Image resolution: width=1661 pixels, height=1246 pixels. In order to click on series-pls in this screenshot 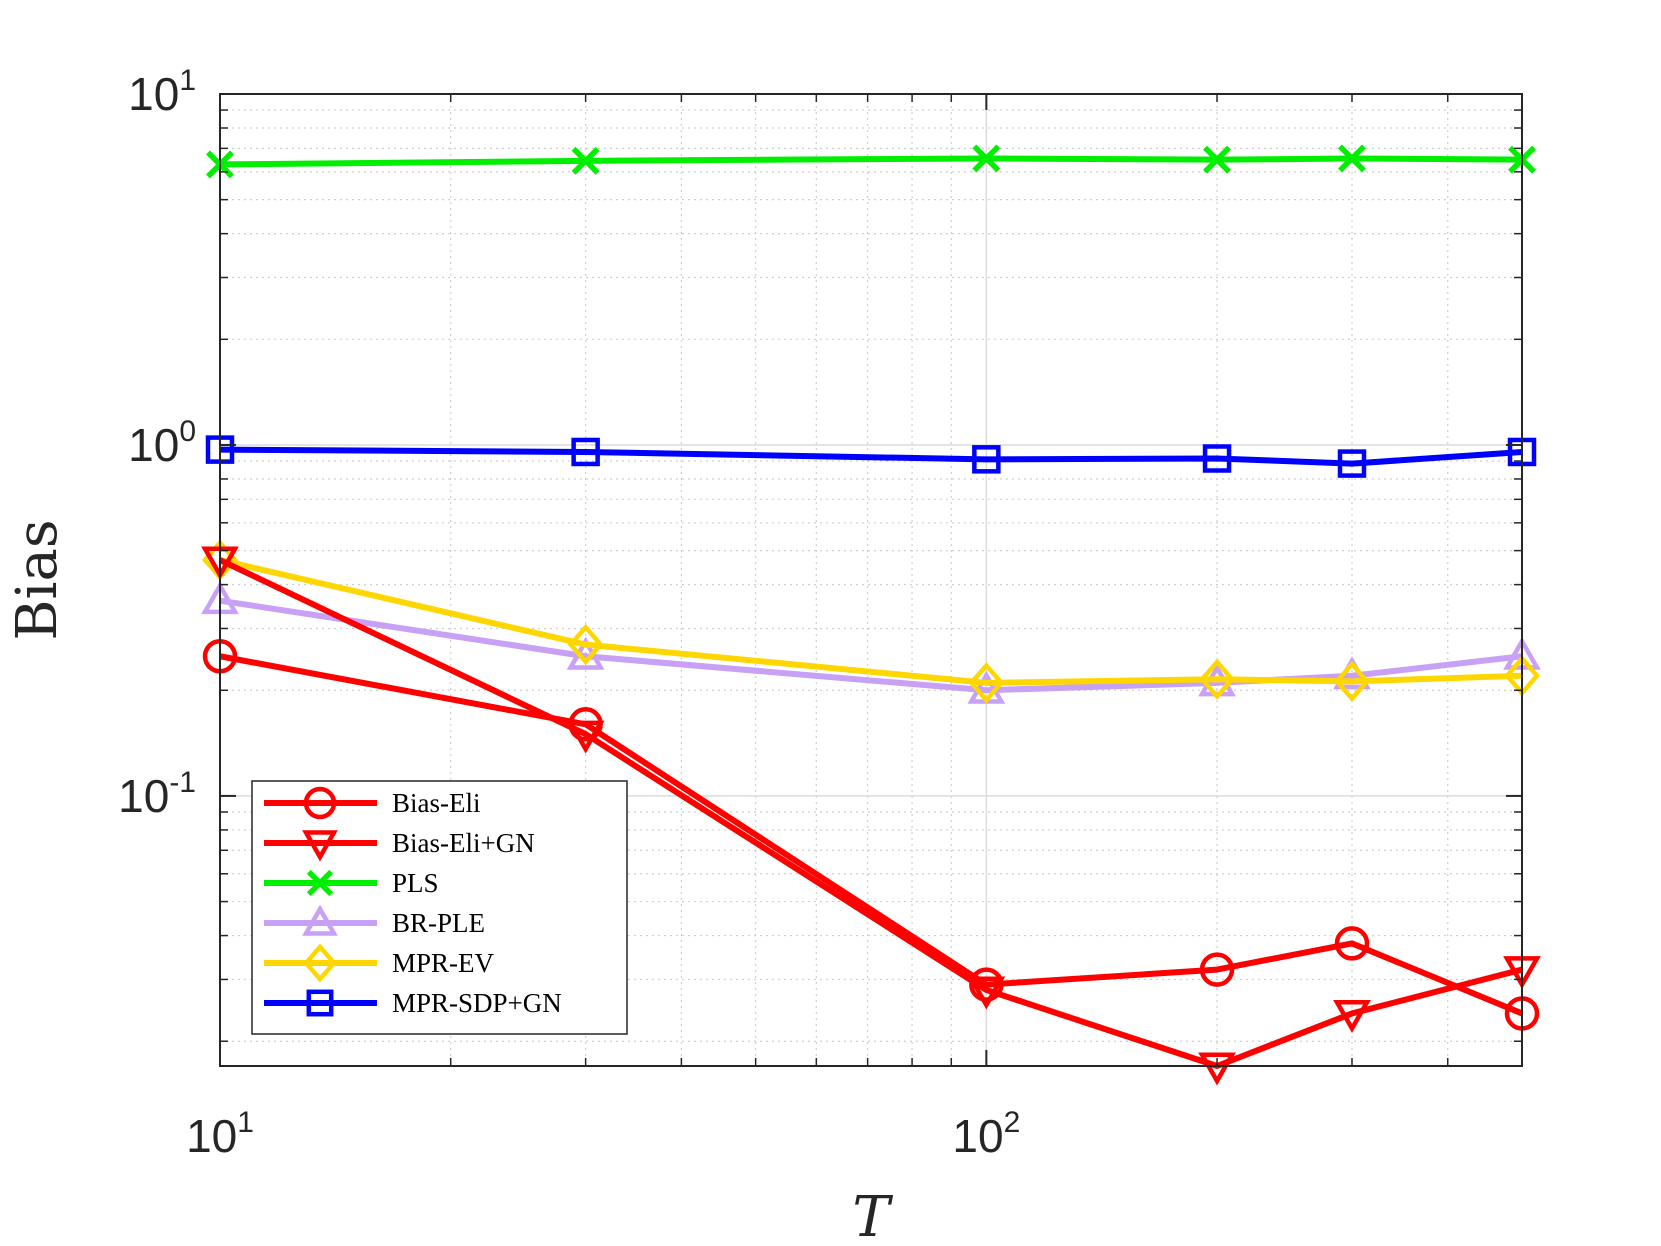, I will do `click(871, 161)`.